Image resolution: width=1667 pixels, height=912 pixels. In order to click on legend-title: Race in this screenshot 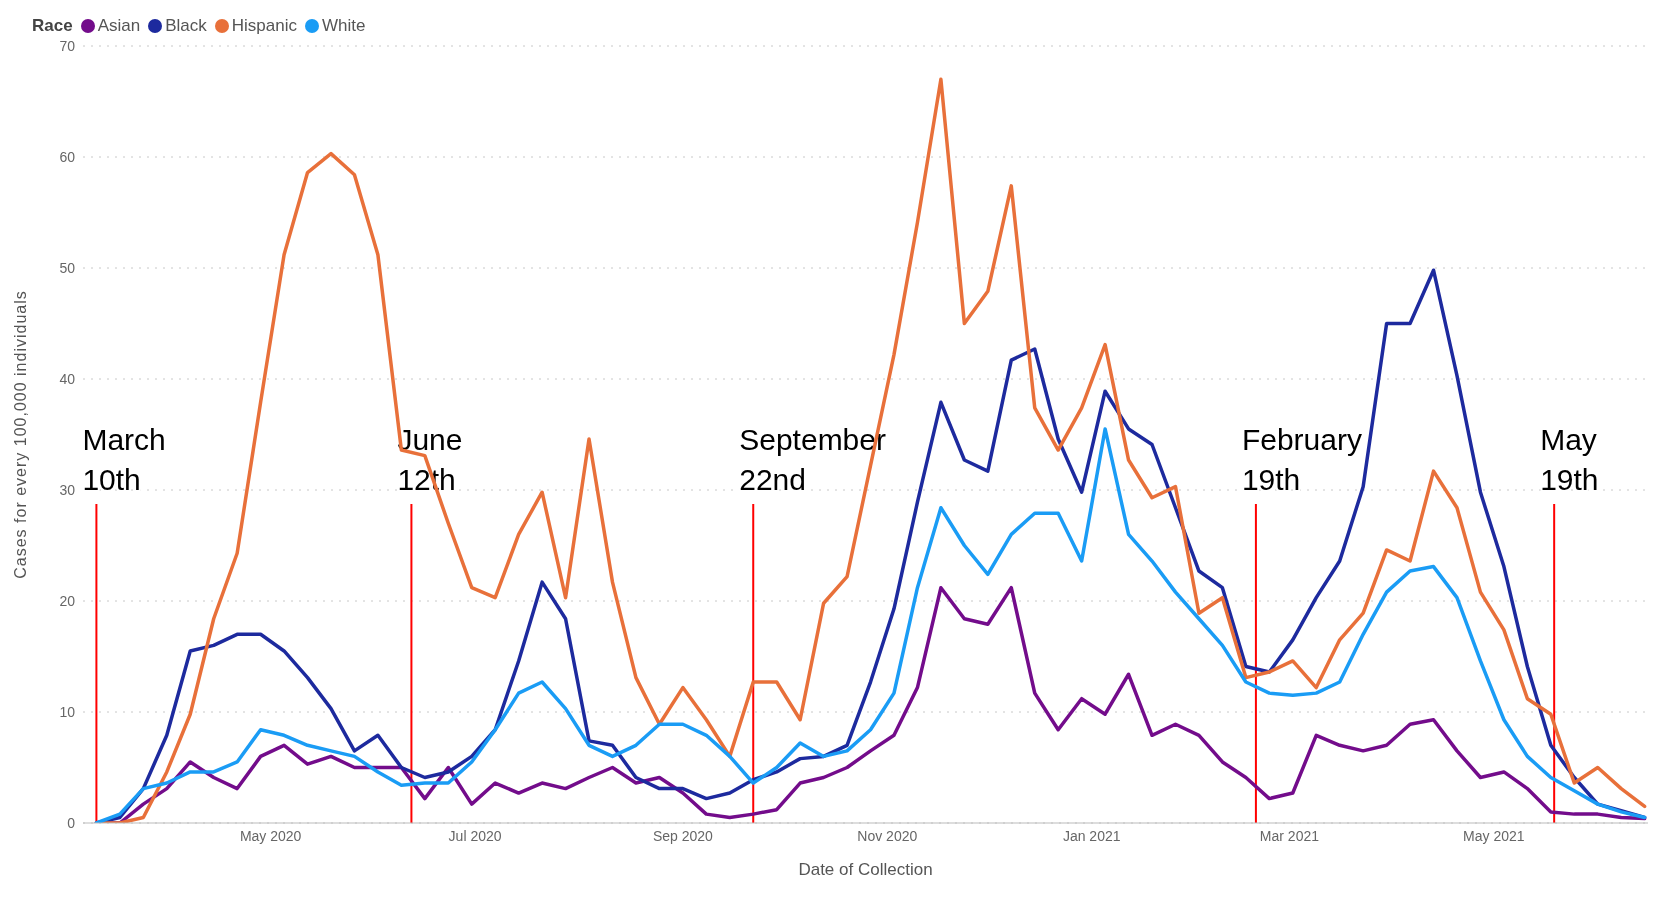, I will do `click(52, 26)`.